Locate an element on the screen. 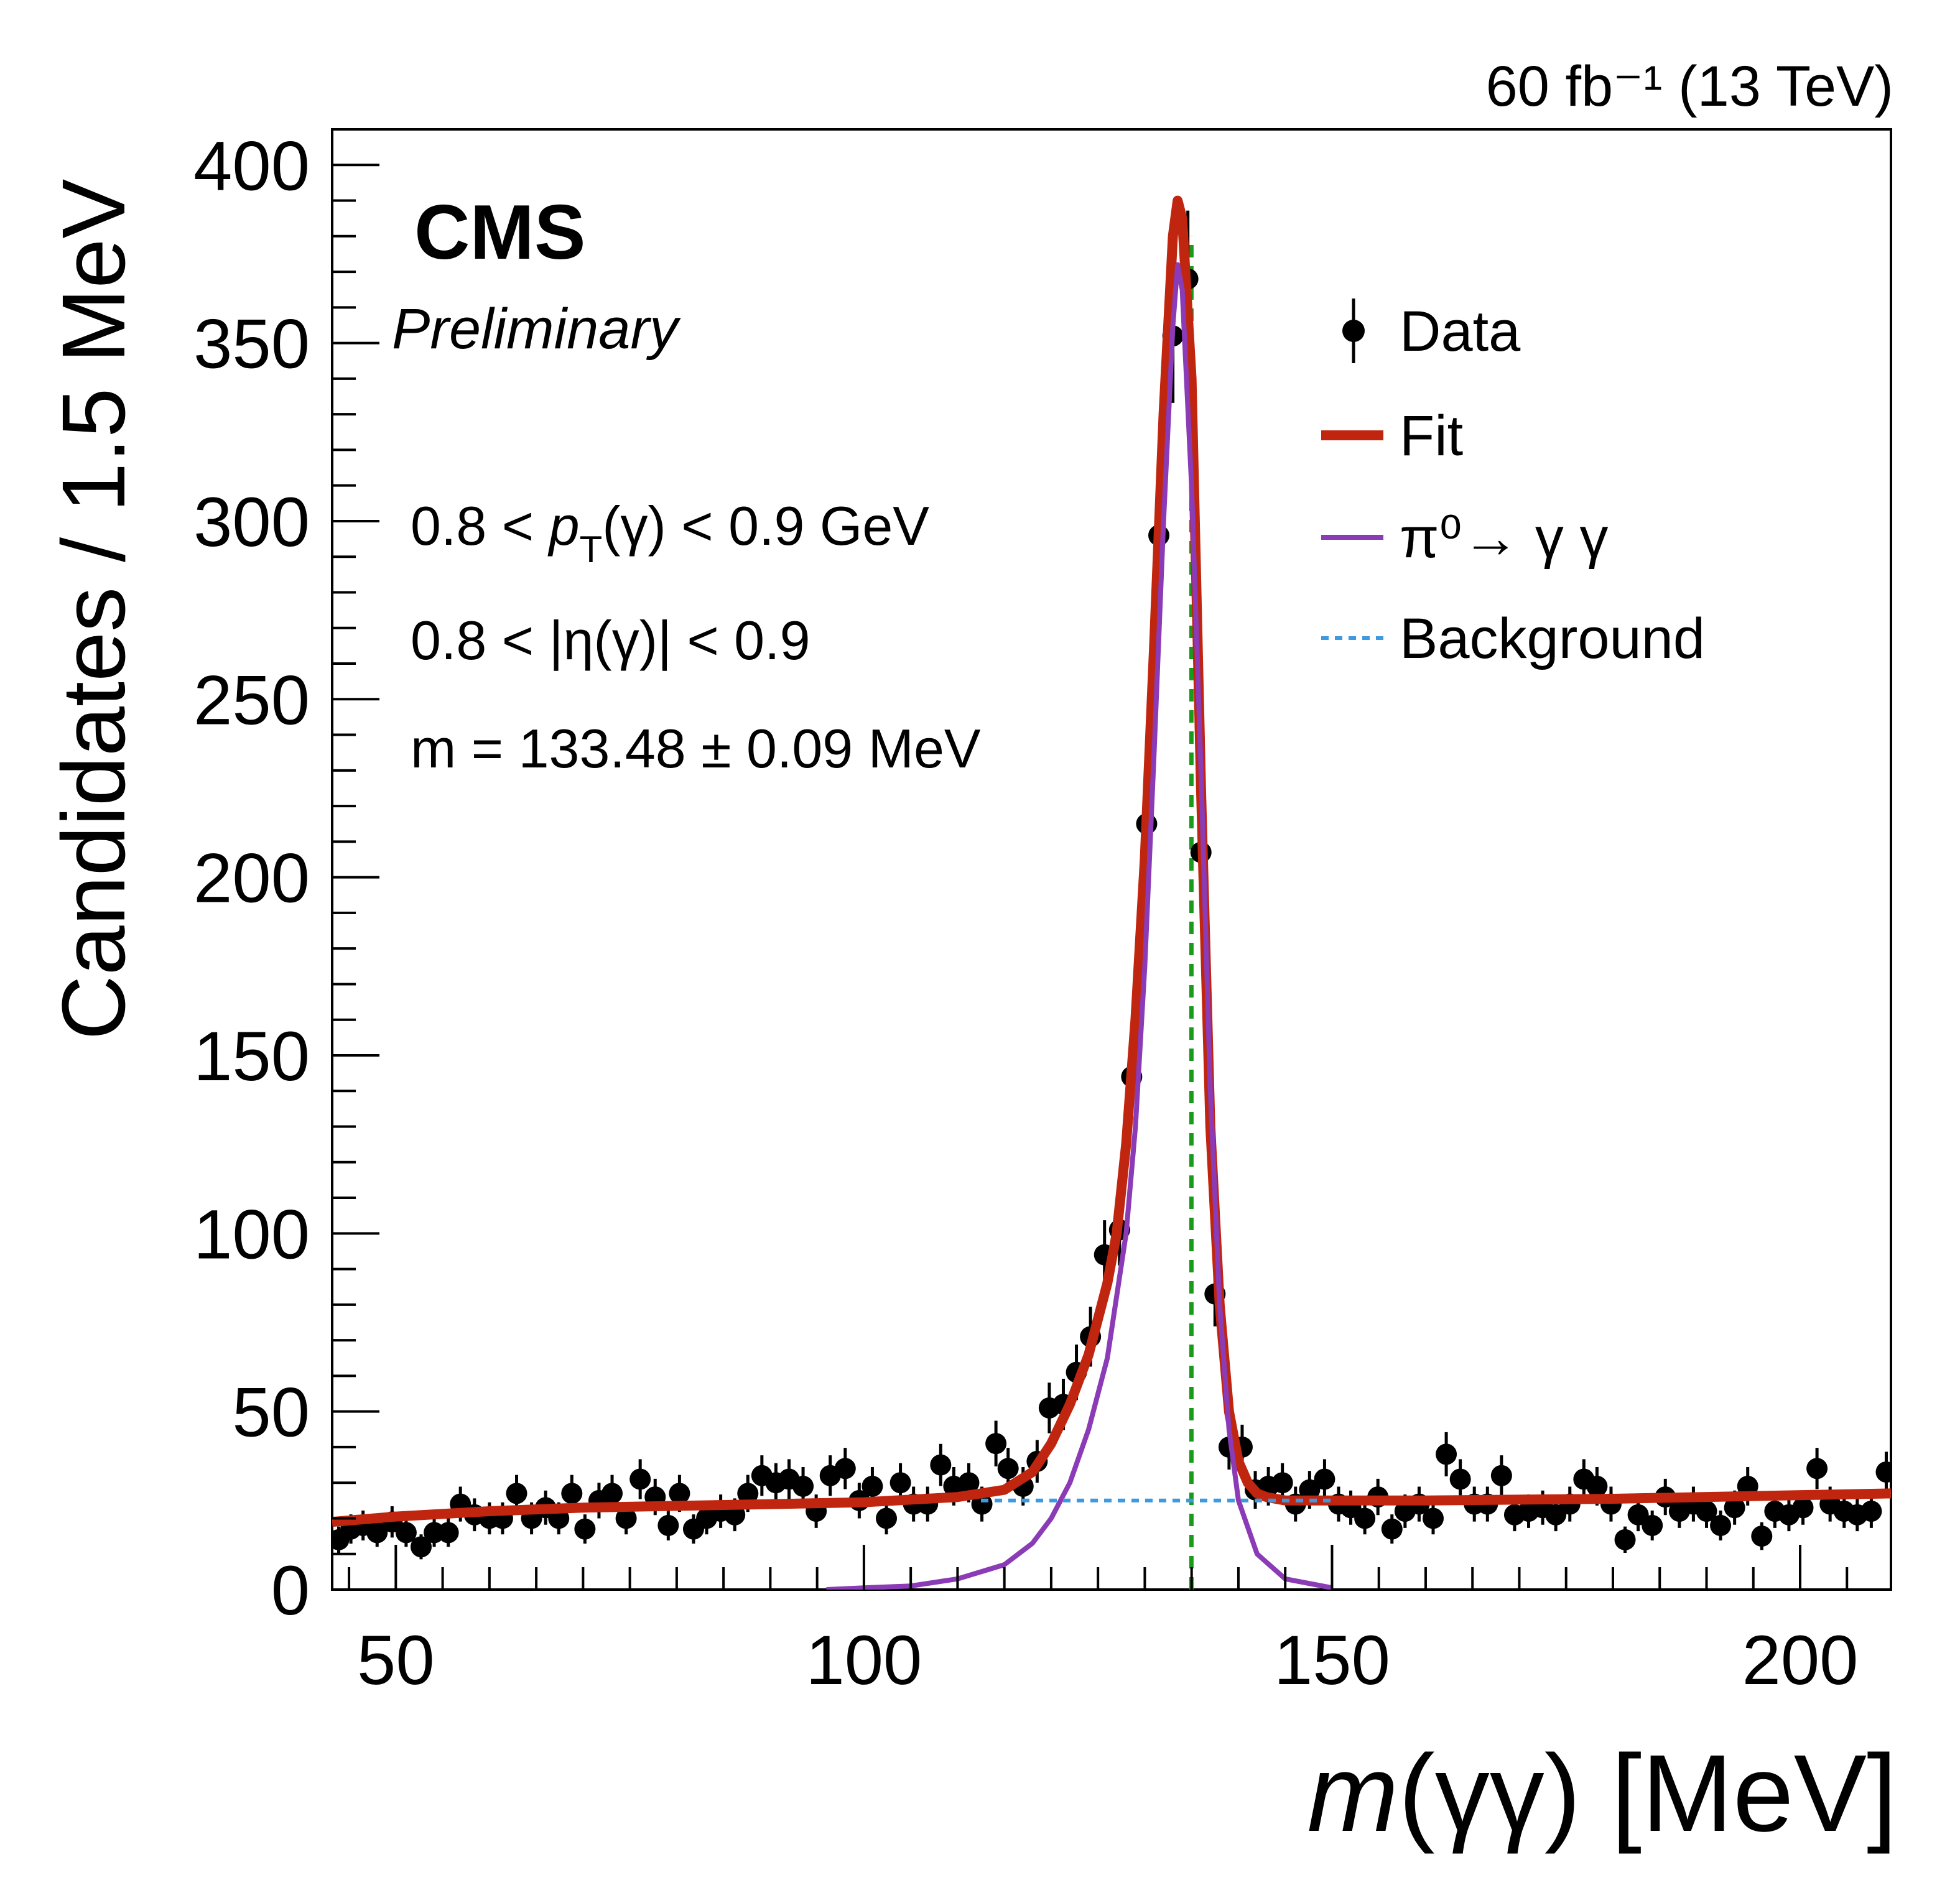 This screenshot has width=1960, height=1880. y-tick-label: 0 is located at coordinates (290, 1591).